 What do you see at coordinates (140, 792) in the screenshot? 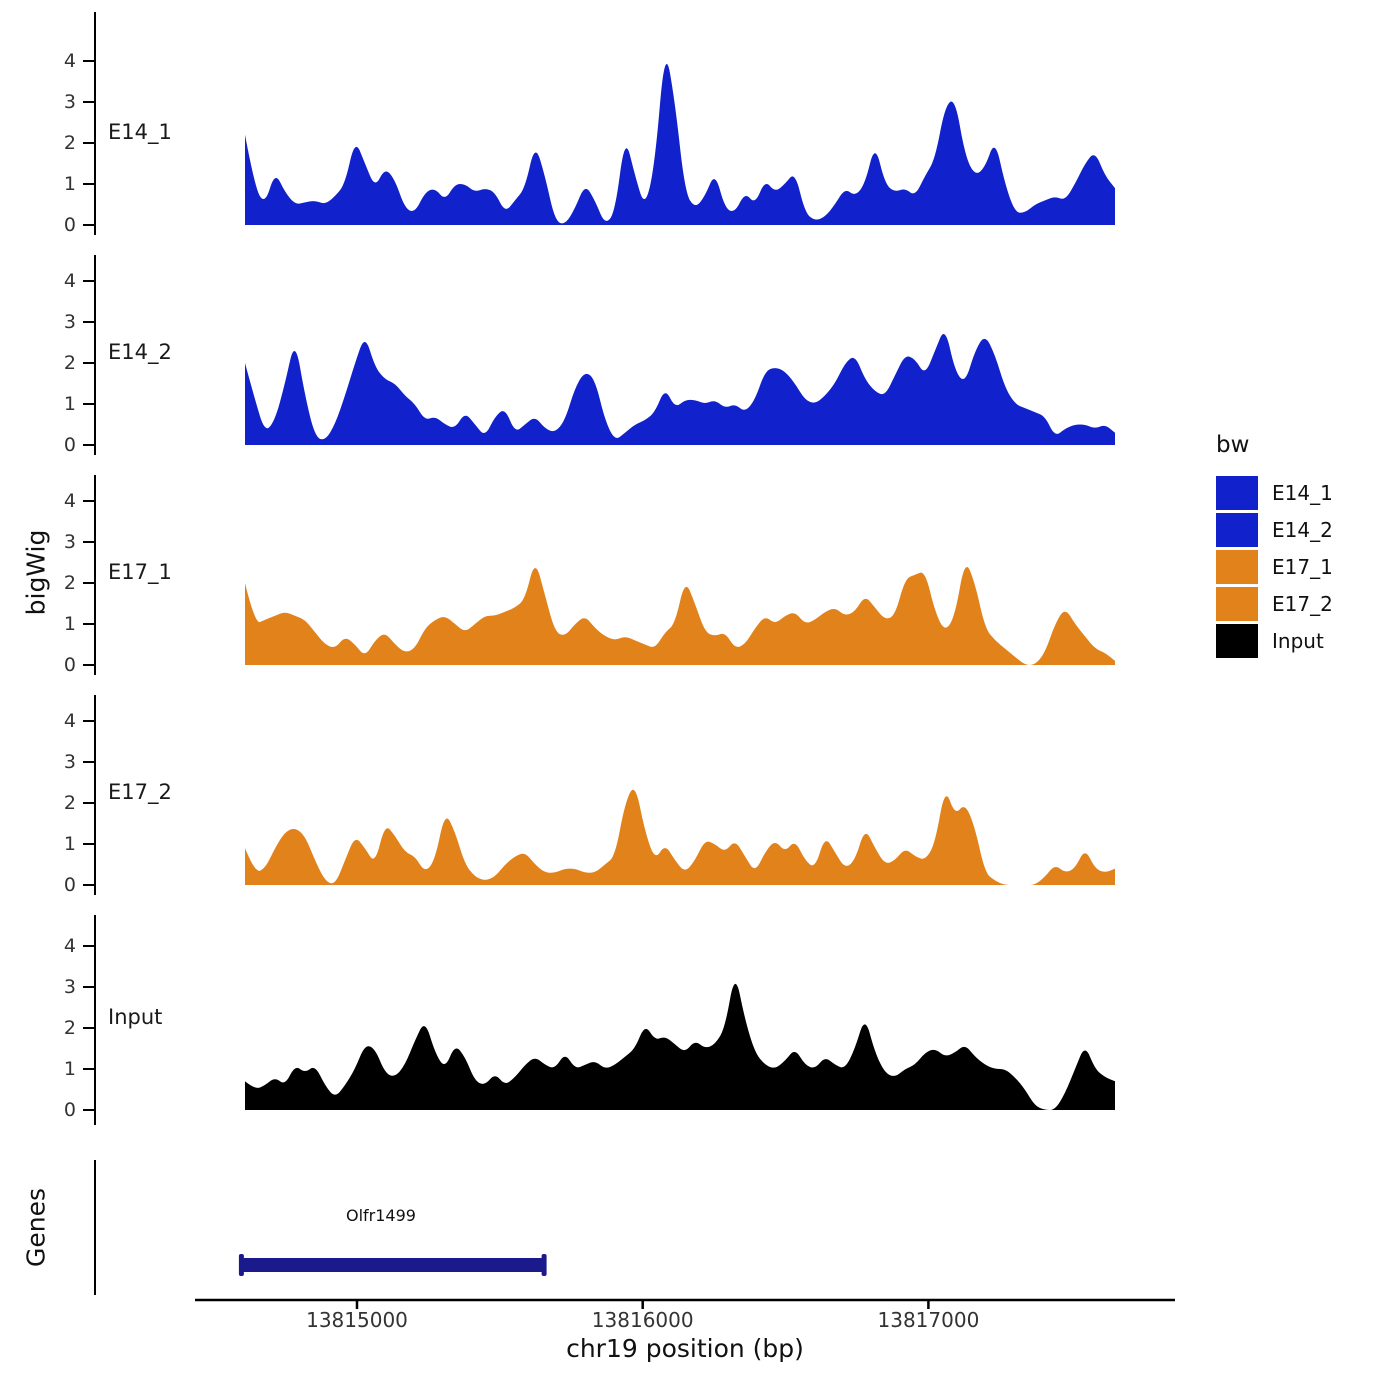
I see `track-label-e17-2: E17_2` at bounding box center [140, 792].